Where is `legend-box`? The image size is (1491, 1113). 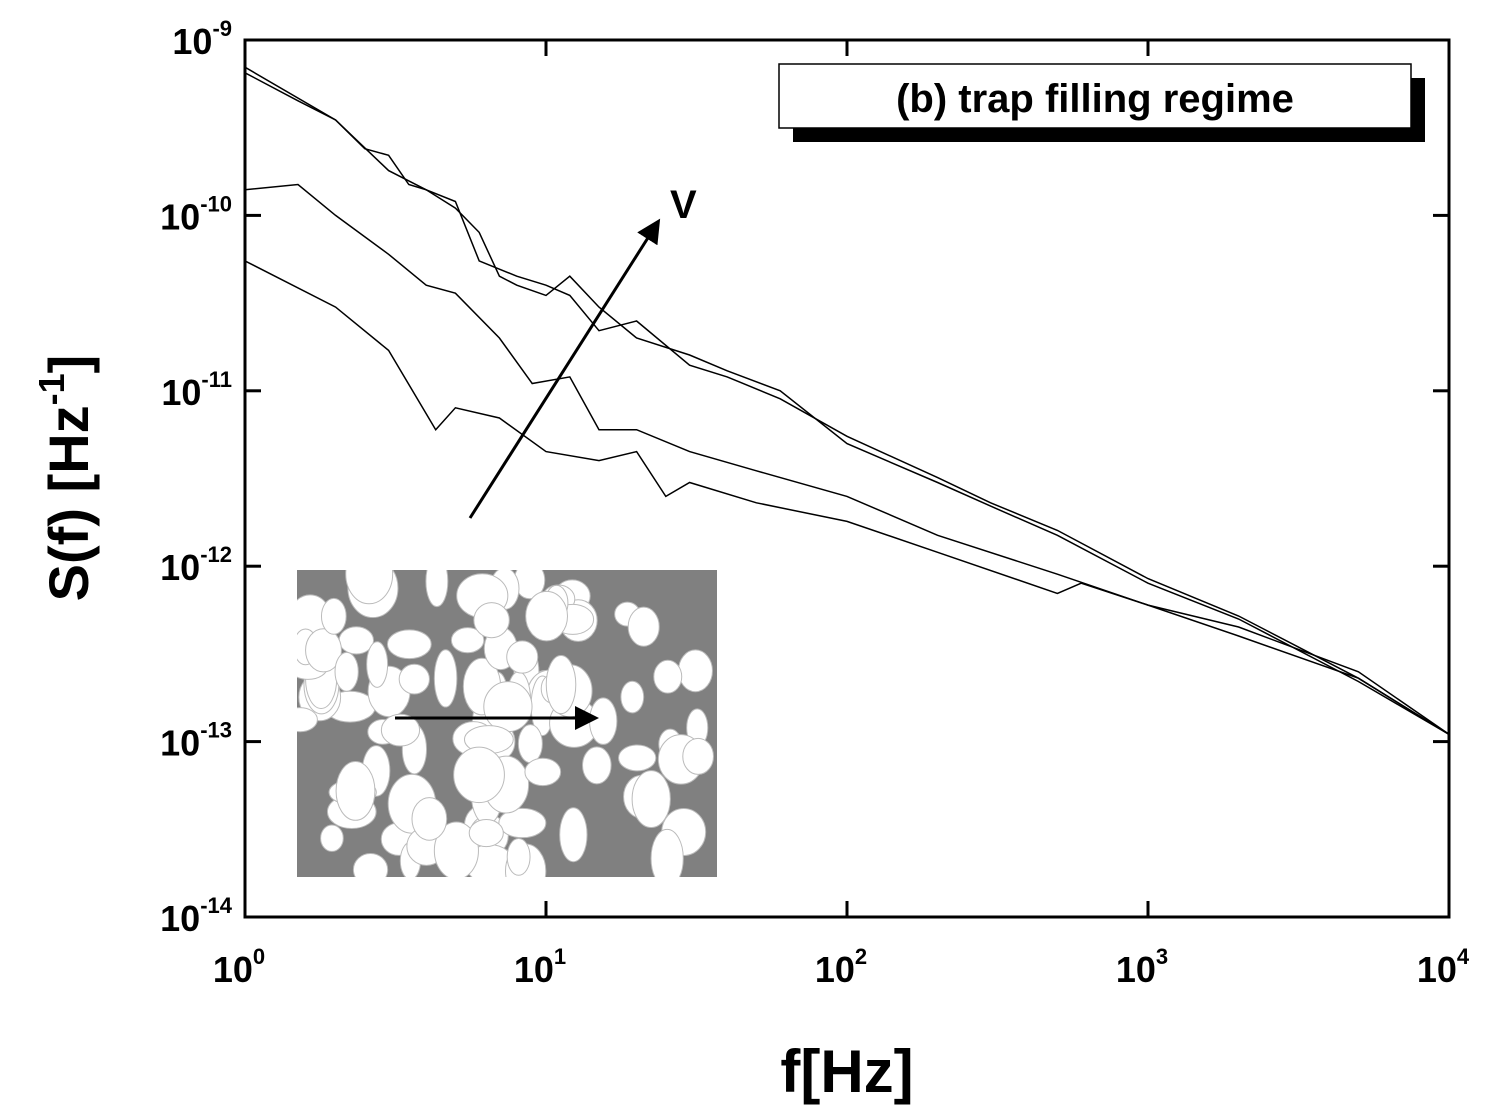 legend-box is located at coordinates (1095, 96).